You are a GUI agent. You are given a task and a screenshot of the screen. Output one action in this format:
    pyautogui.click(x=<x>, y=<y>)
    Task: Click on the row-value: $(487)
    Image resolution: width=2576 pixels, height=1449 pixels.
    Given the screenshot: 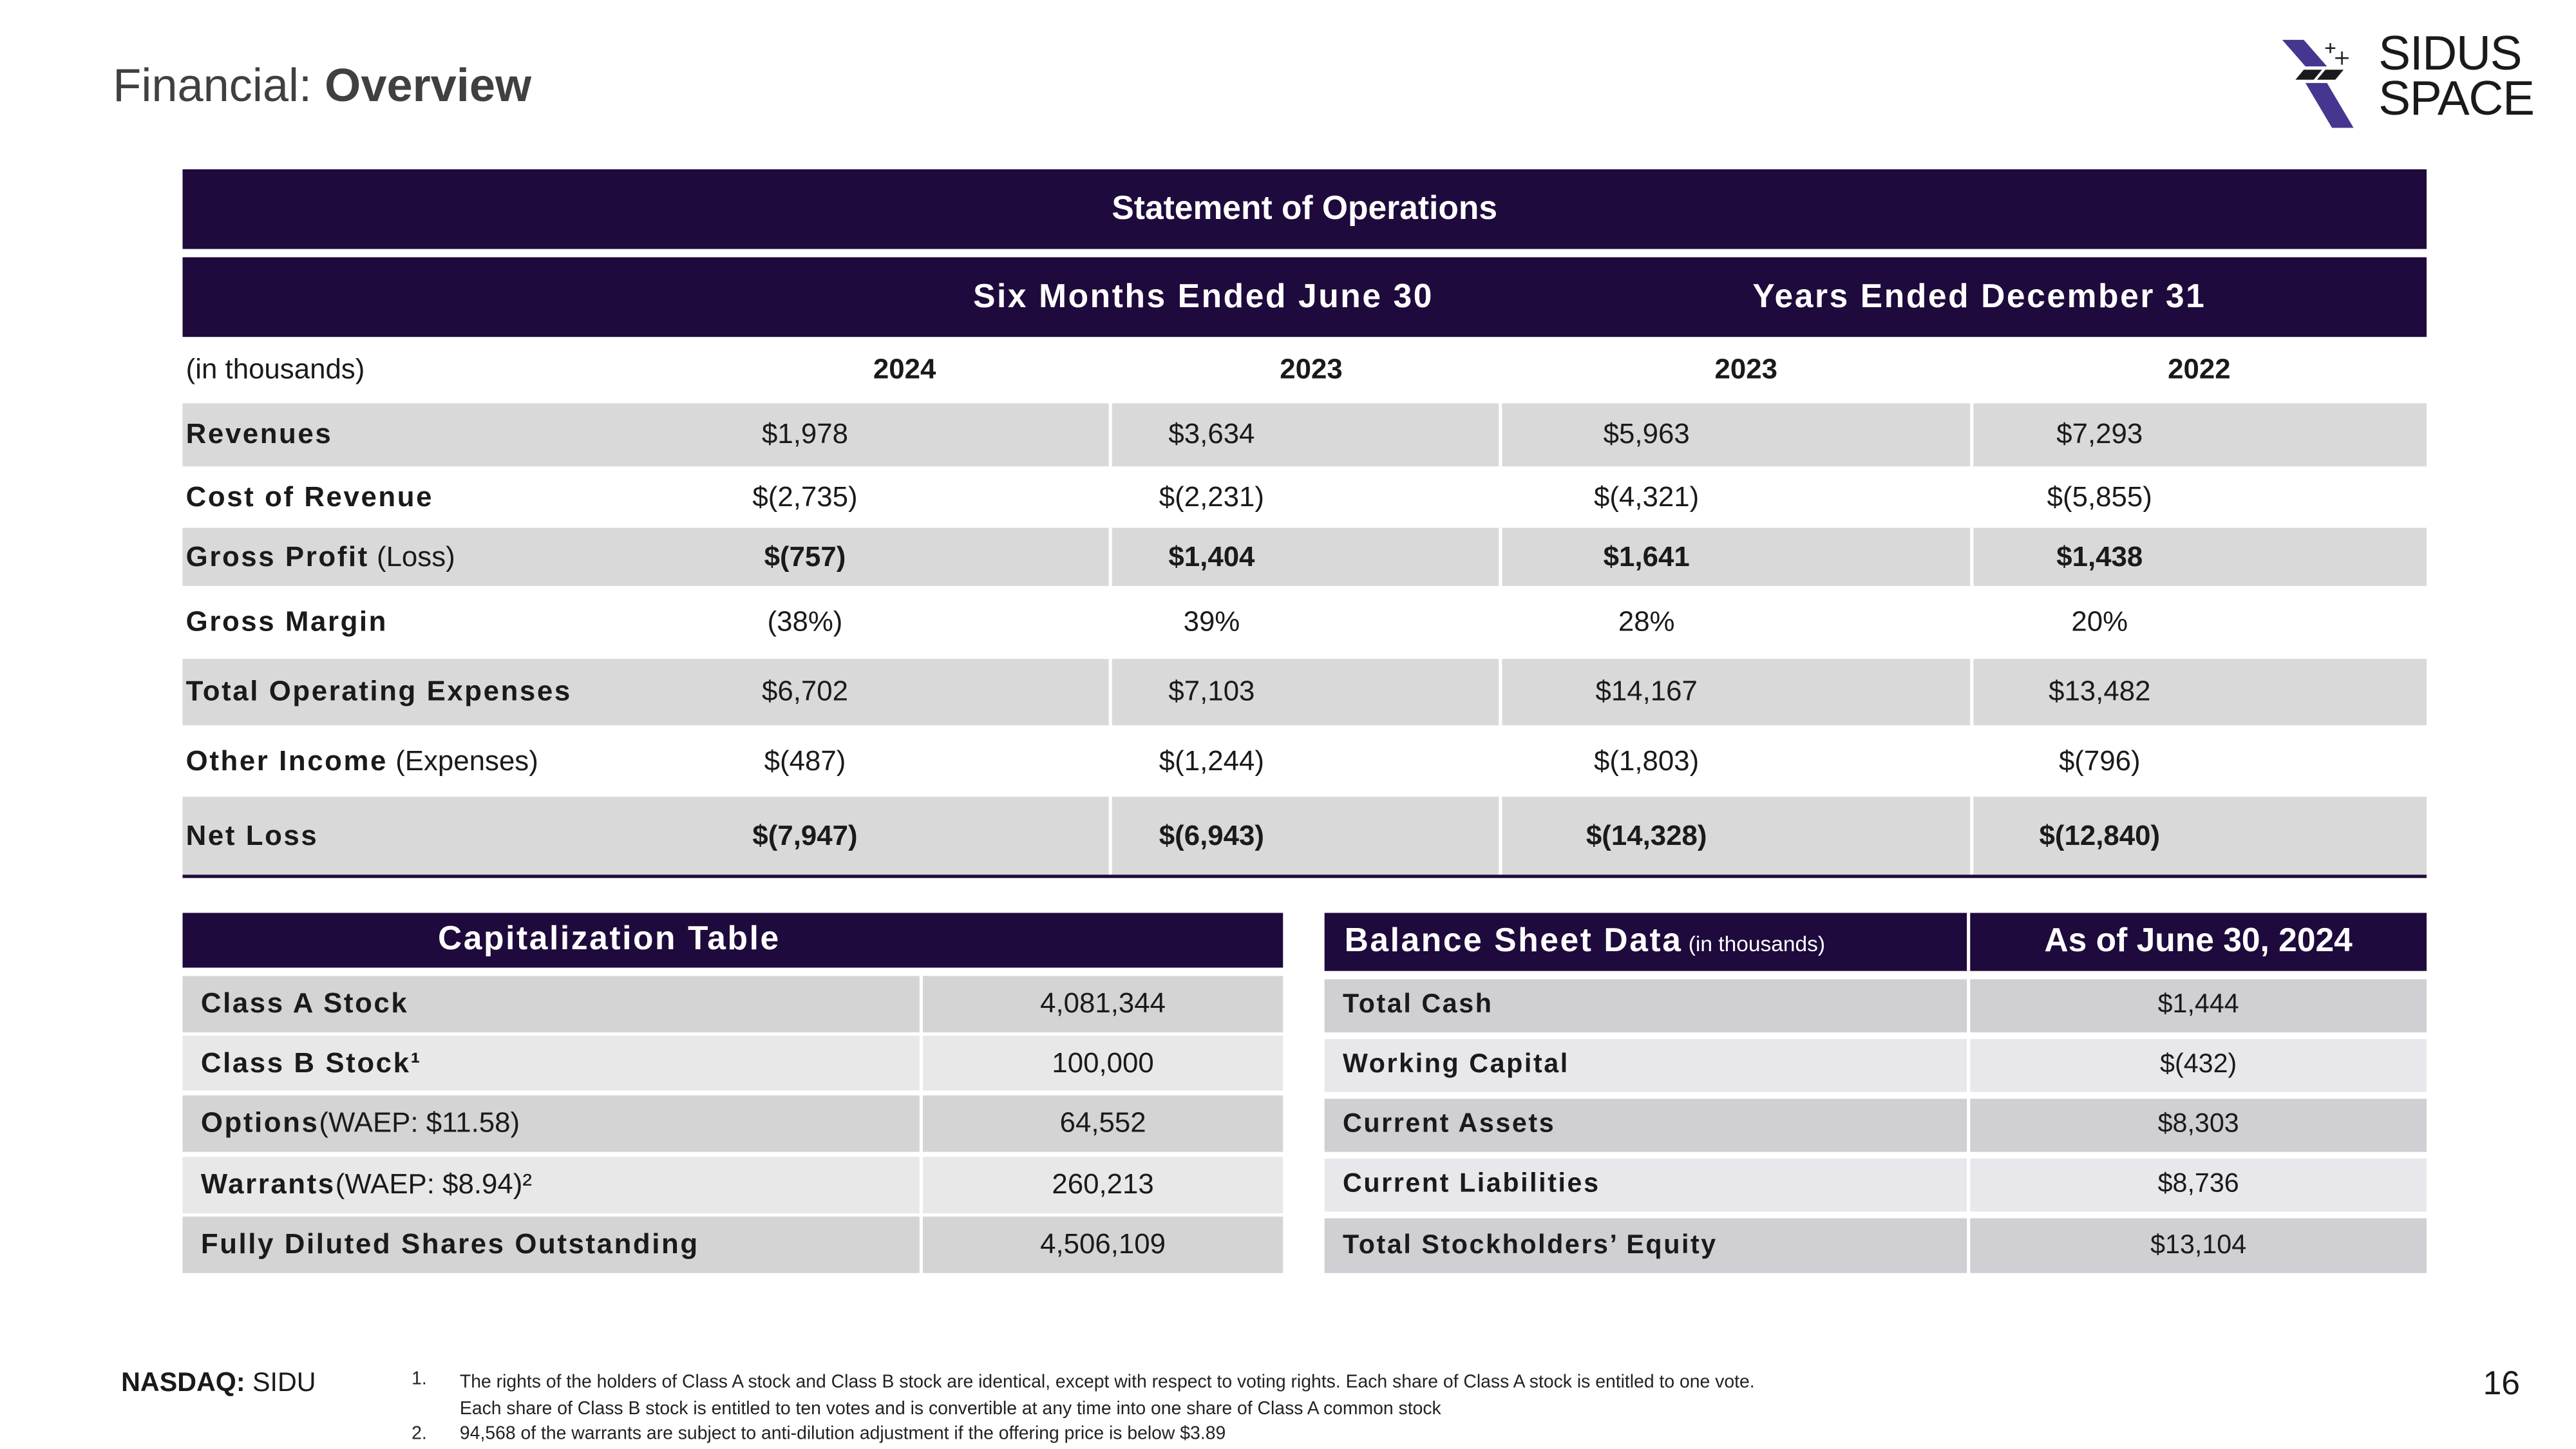 What is the action you would take?
    pyautogui.click(x=805, y=760)
    